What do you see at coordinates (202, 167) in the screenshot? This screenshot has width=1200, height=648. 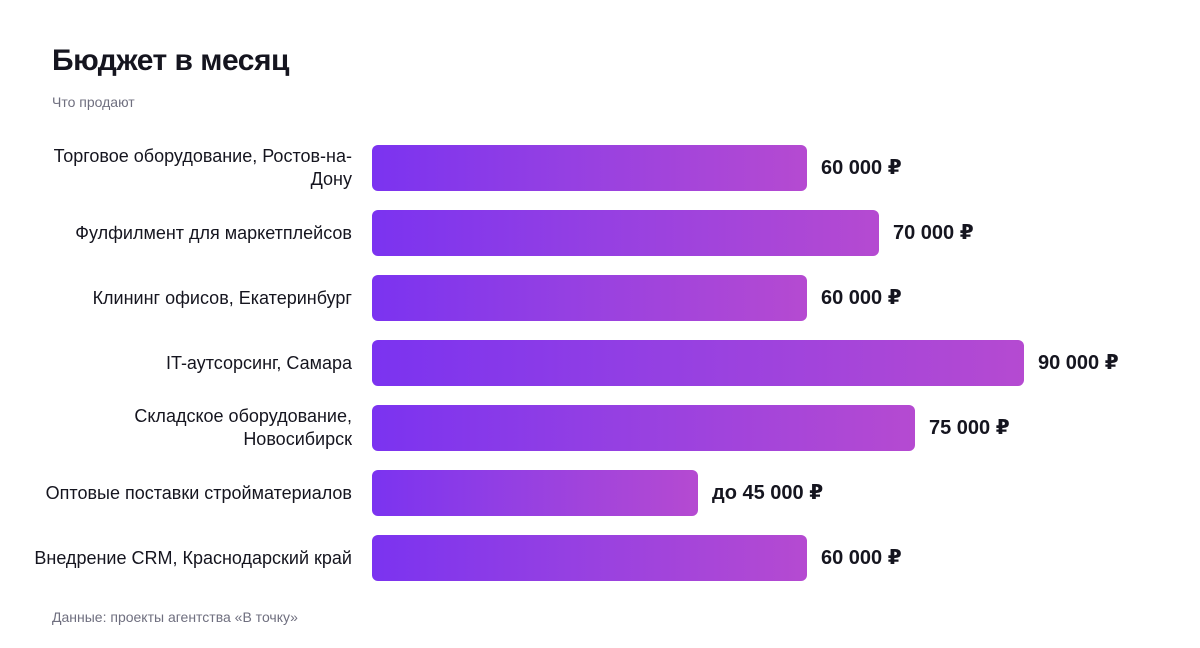 I see `category-label: Торговое оборудование, Ростов-на-Дону` at bounding box center [202, 167].